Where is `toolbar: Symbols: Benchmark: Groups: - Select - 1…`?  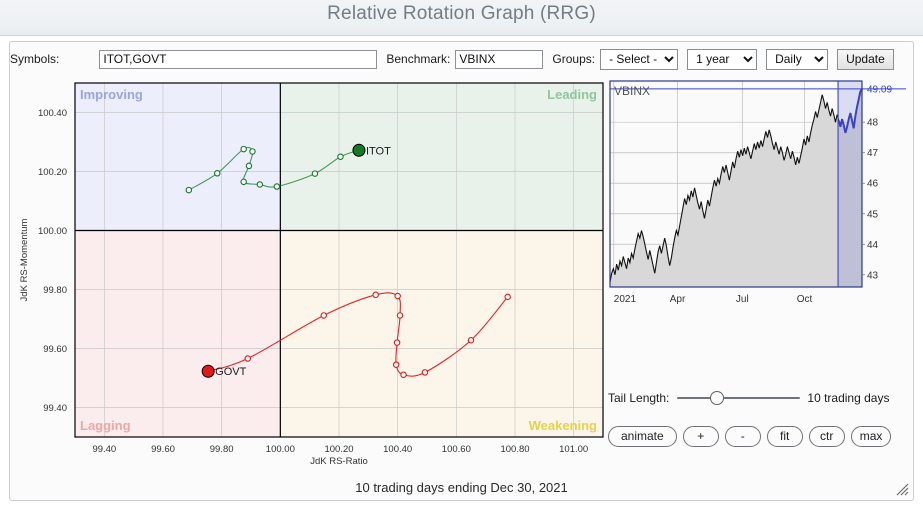
toolbar: Symbols: Benchmark: Groups: - Select - 1… is located at coordinates (462, 59).